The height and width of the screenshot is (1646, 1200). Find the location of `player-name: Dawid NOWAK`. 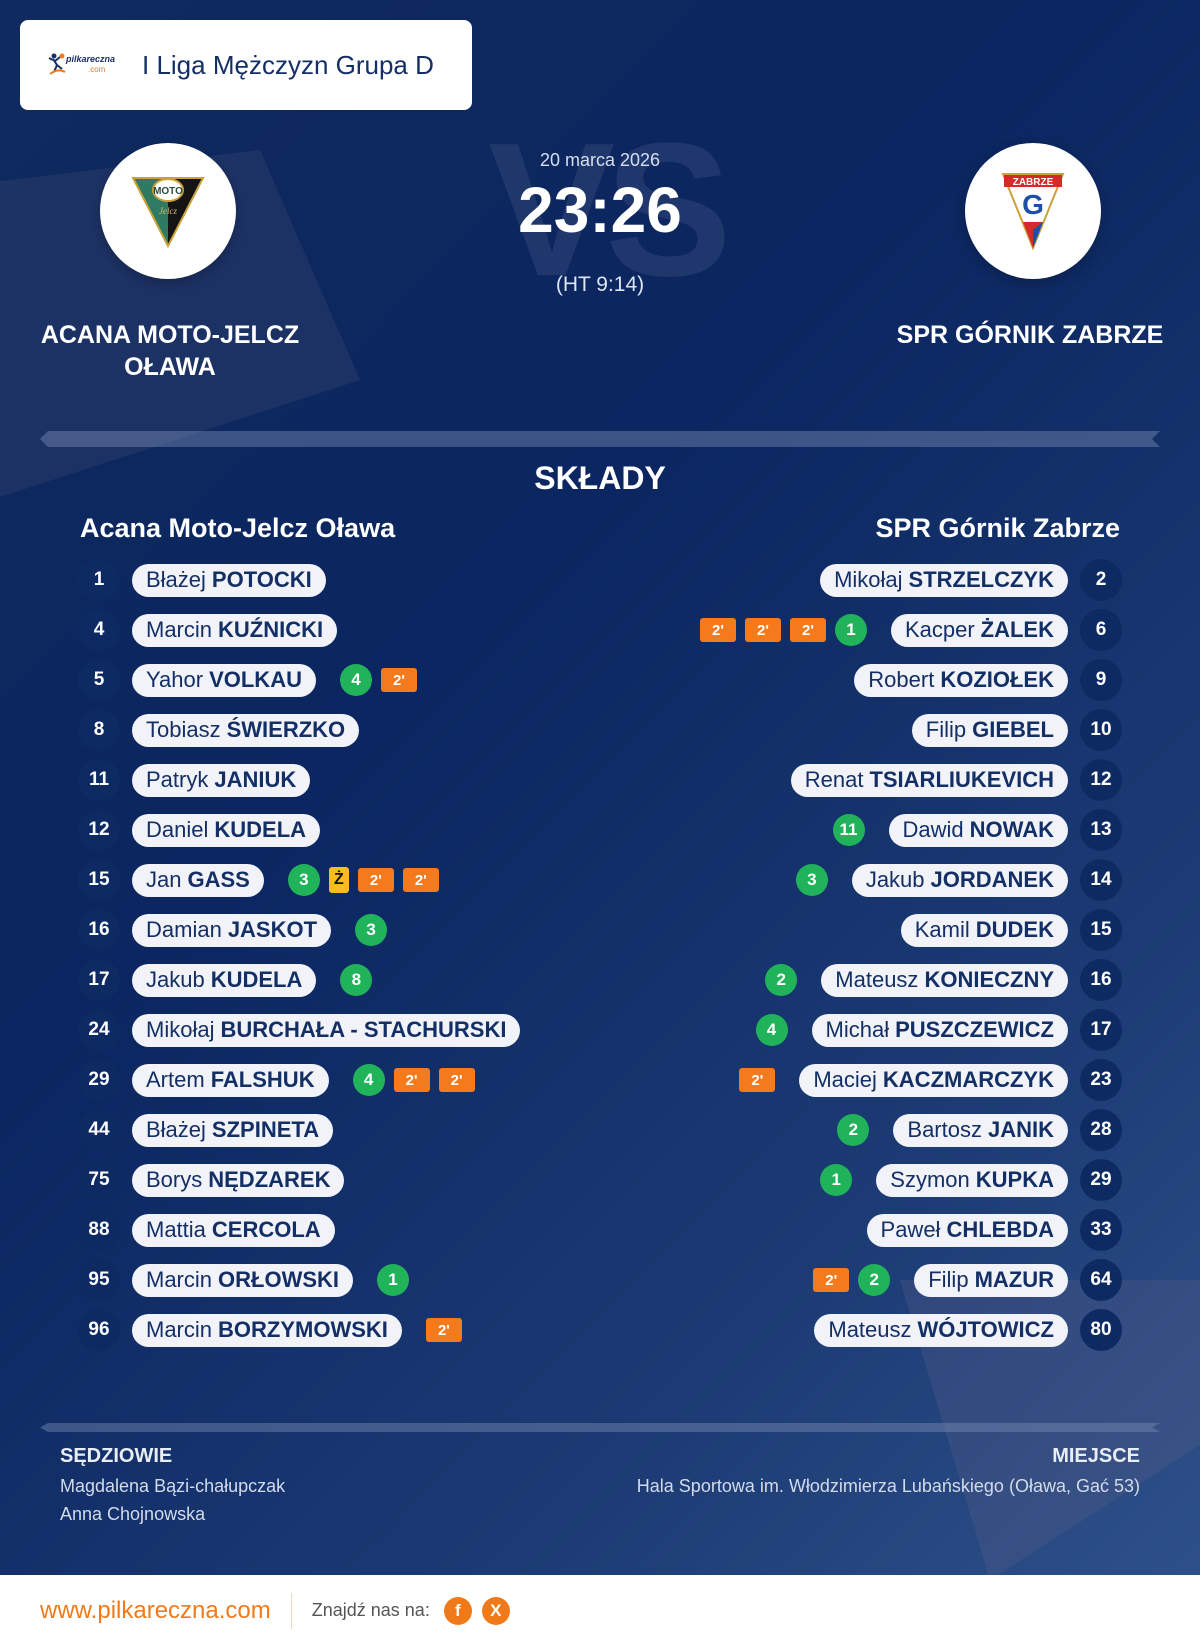

player-name: Dawid NOWAK is located at coordinates (978, 830).